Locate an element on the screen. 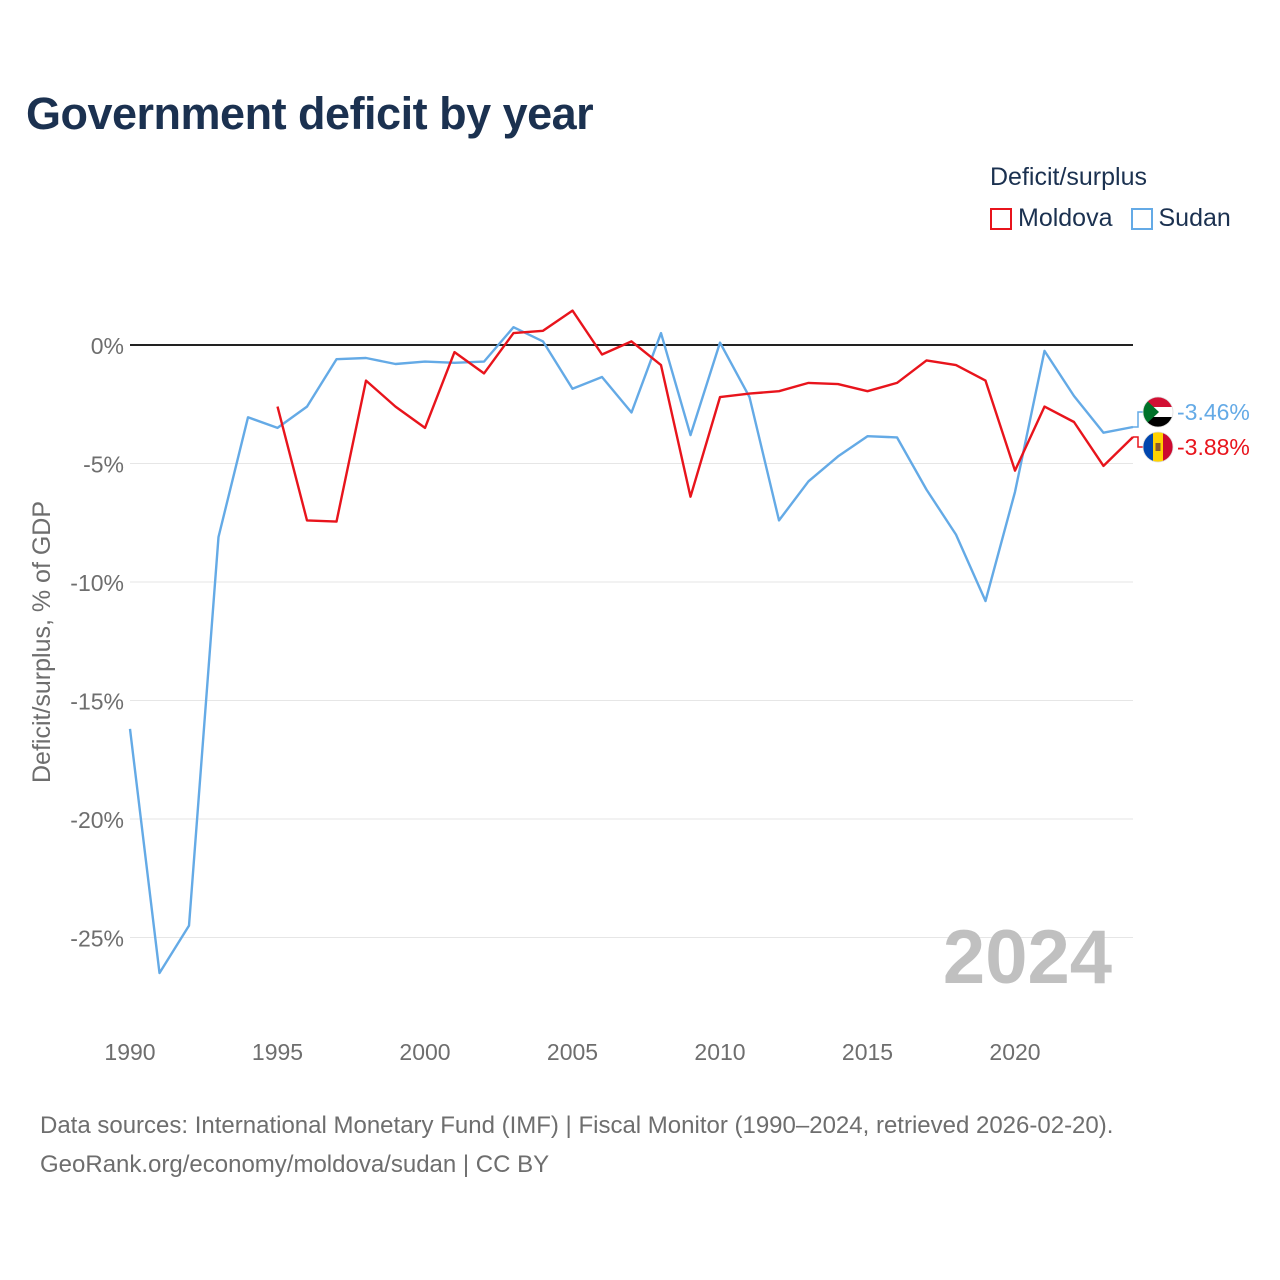  year-watermark: 2024 is located at coordinates (1027, 957).